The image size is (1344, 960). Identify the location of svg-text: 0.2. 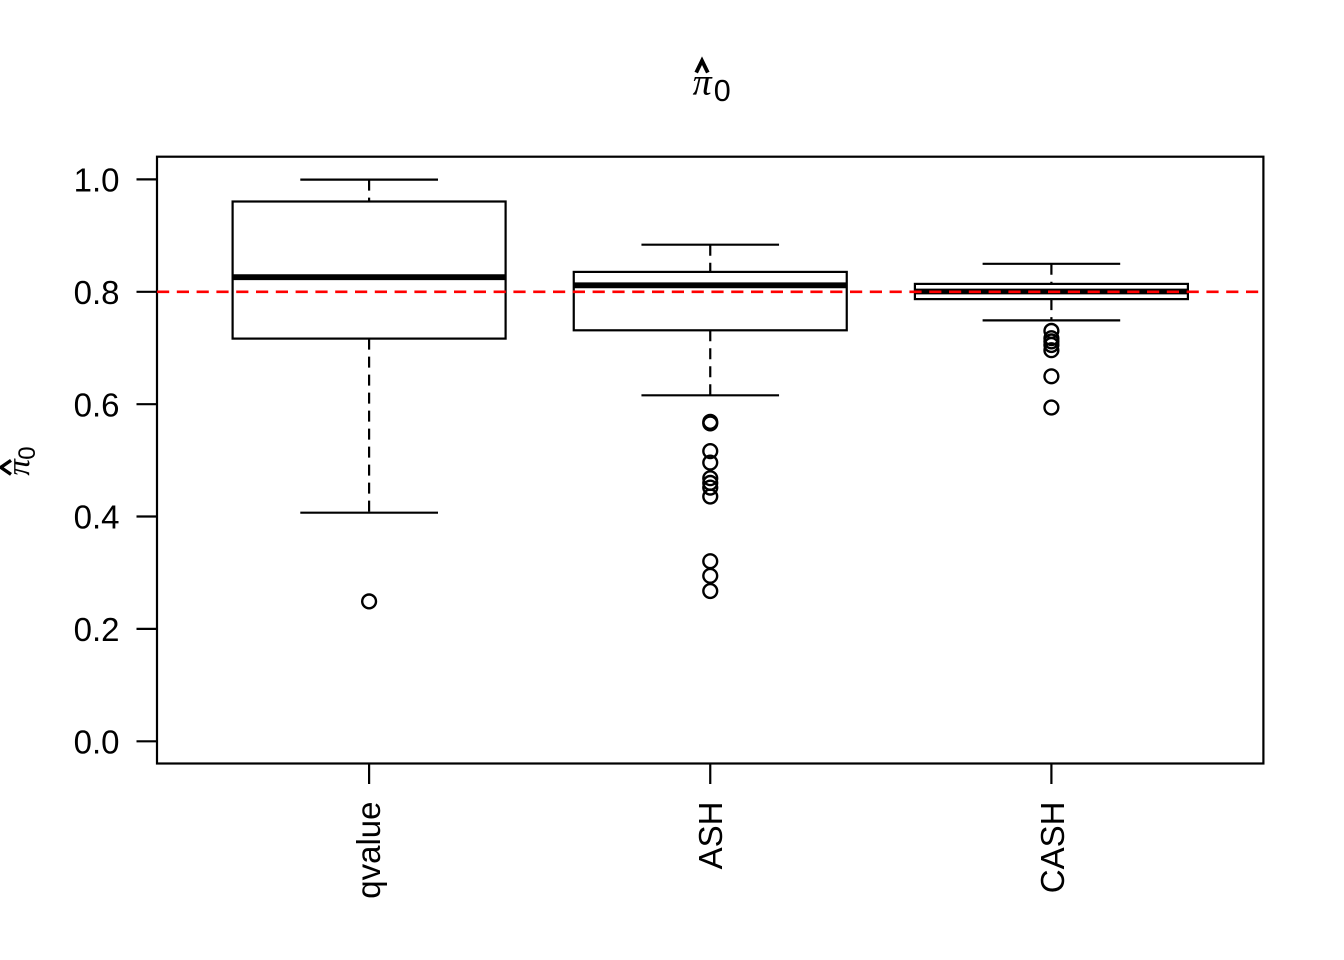
(97, 629).